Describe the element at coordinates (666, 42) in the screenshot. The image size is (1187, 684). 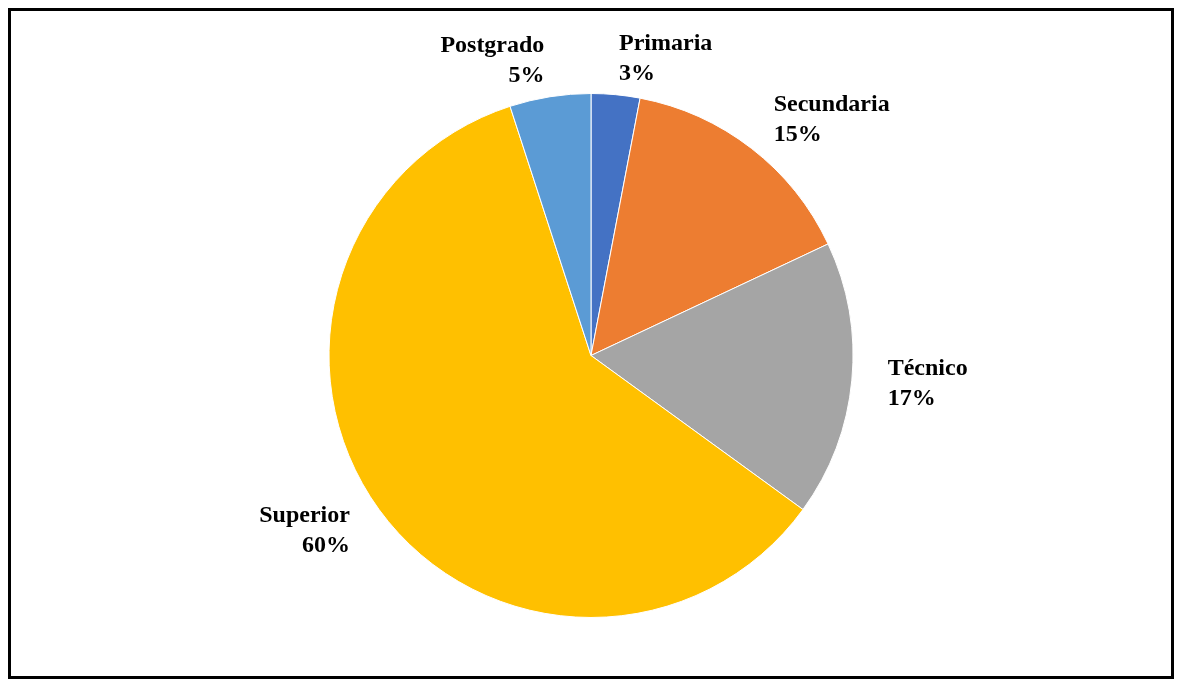
I see `slice-label: Primaria` at that location.